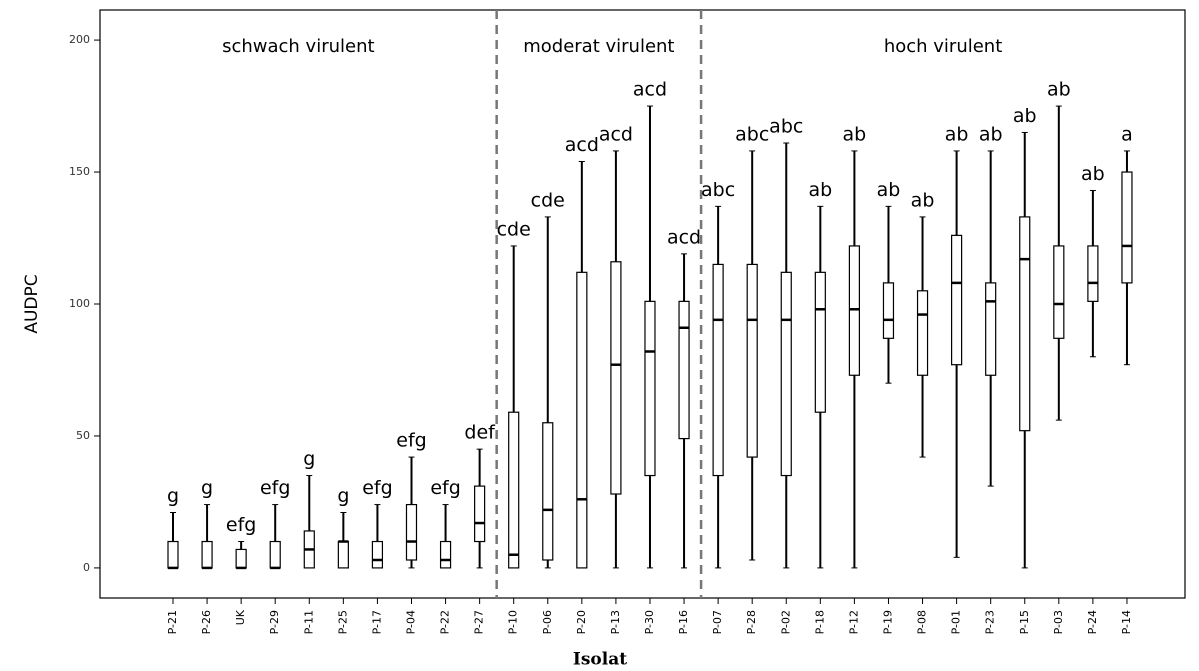 This screenshot has height=671, width=1199. I want to click on x-tick-label: P-22, so click(445, 622).